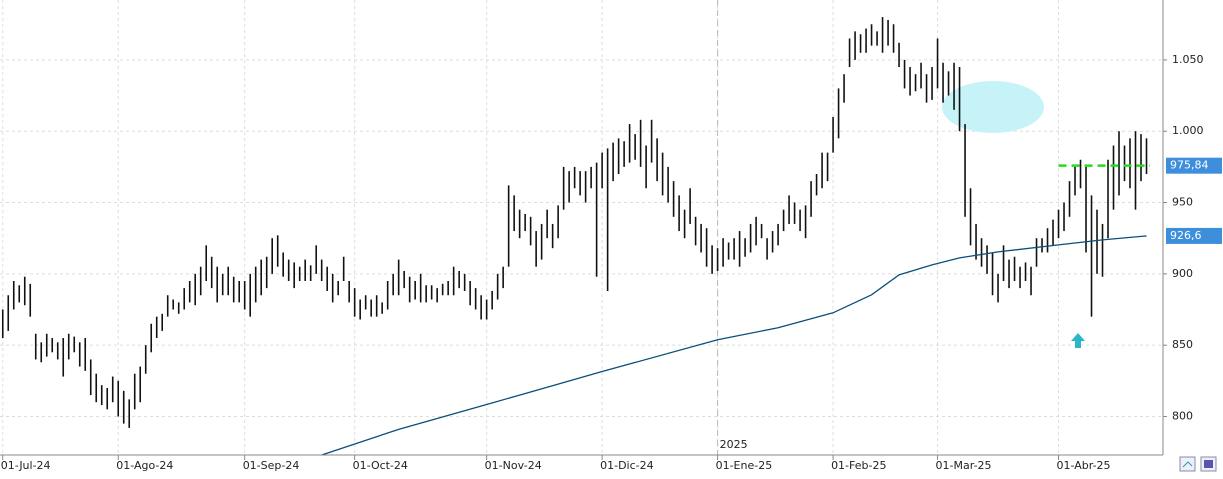 The height and width of the screenshot is (479, 1223). Describe the element at coordinates (1188, 59) in the screenshot. I see `y-tick-label: 1.050` at that location.